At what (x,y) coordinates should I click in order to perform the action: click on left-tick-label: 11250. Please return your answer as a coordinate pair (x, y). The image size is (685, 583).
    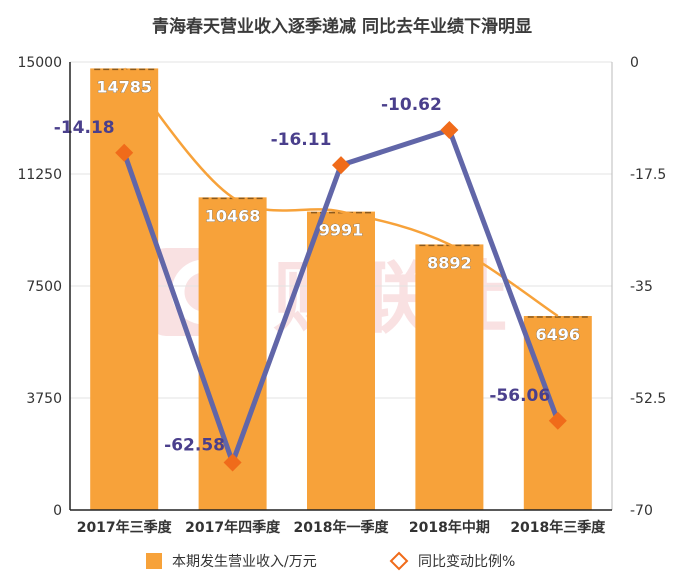
    Looking at the image, I should click on (39, 175).